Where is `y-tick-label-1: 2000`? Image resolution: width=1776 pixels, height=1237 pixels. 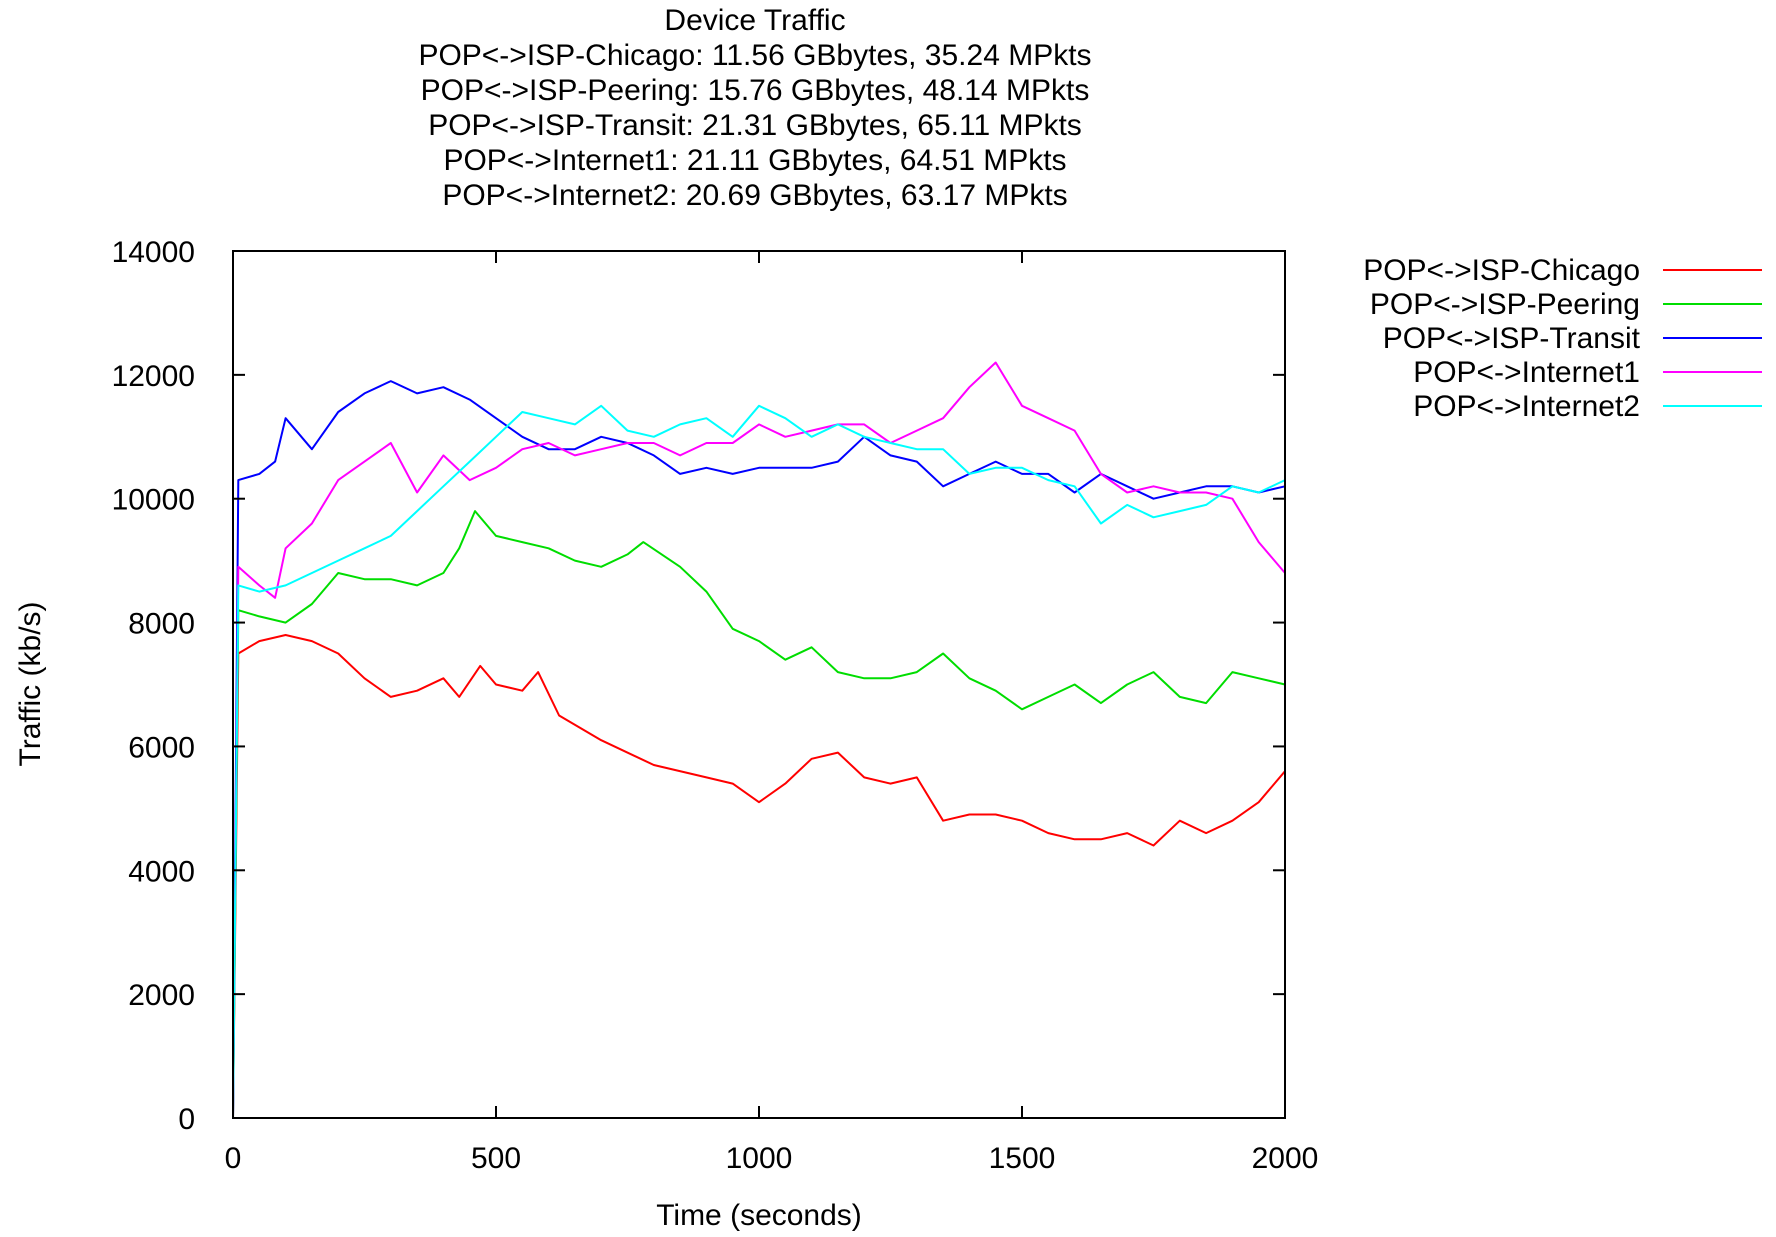 y-tick-label-1: 2000 is located at coordinates (161, 995).